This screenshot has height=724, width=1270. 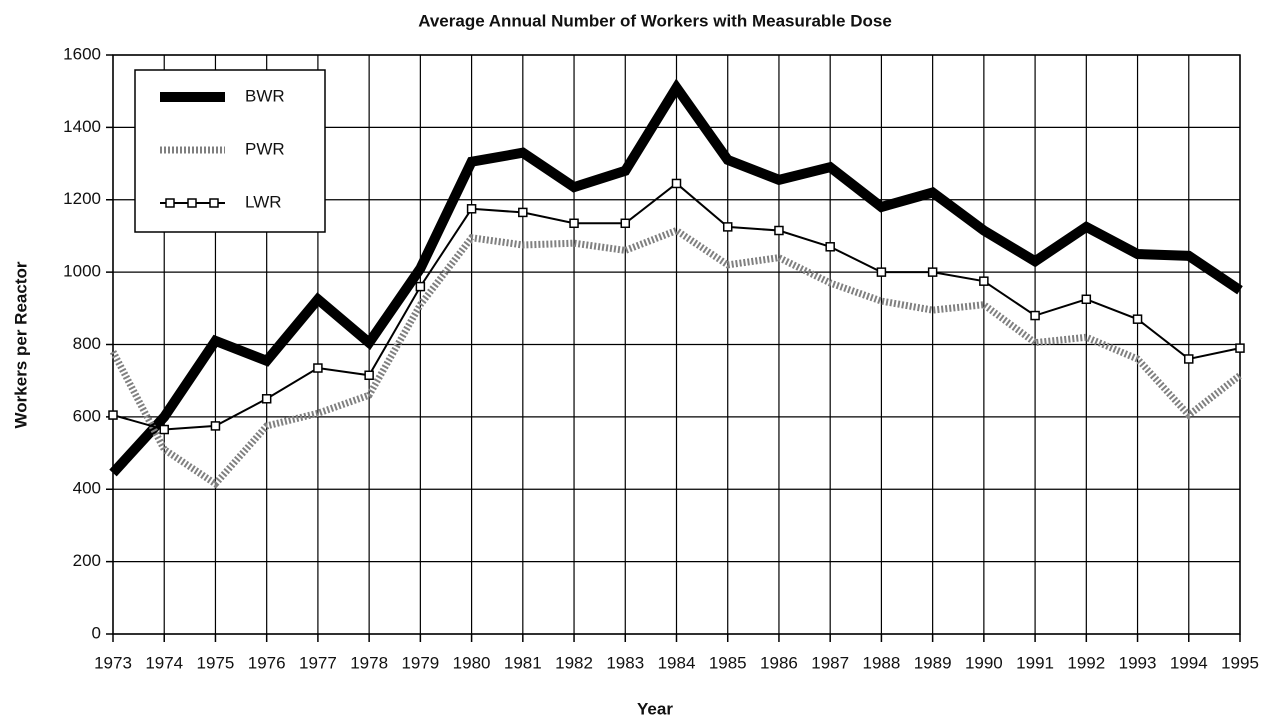 I want to click on x-tick-label: 1979, so click(x=420, y=662).